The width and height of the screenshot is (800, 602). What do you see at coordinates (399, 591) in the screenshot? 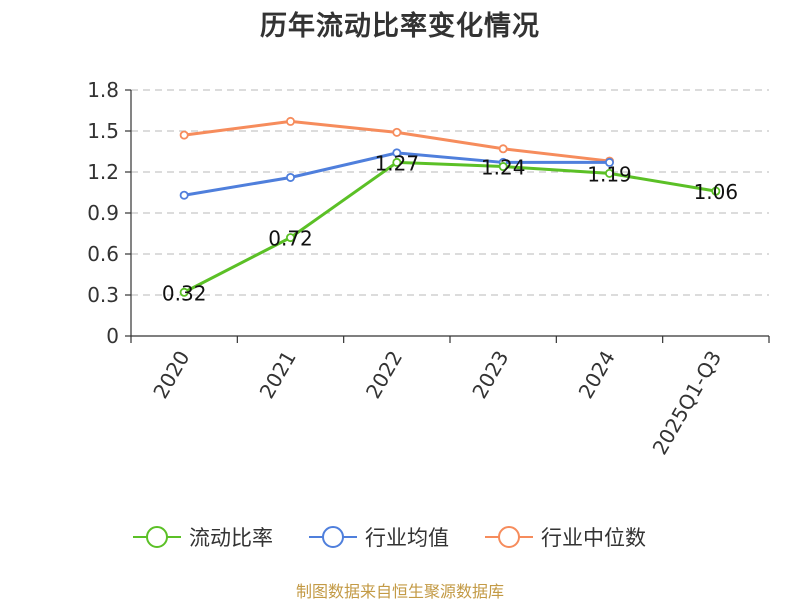
I see `source-note: 制图数据来自恒生聚源数据库` at bounding box center [399, 591].